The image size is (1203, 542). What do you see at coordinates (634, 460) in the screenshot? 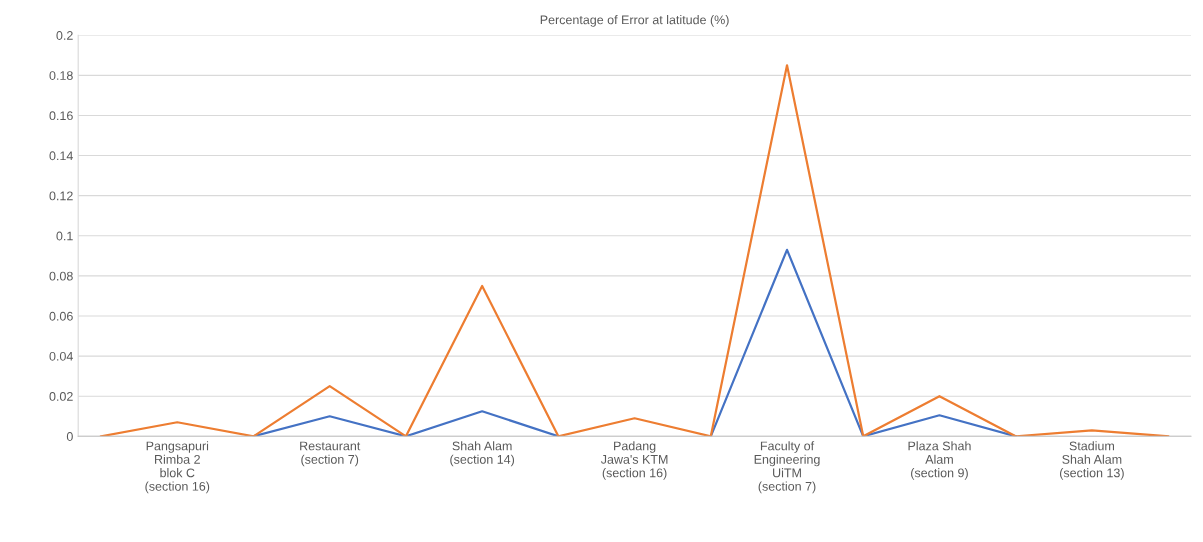
I see `x-tick-label: Padang Jawa's KTM (section 16)` at bounding box center [634, 460].